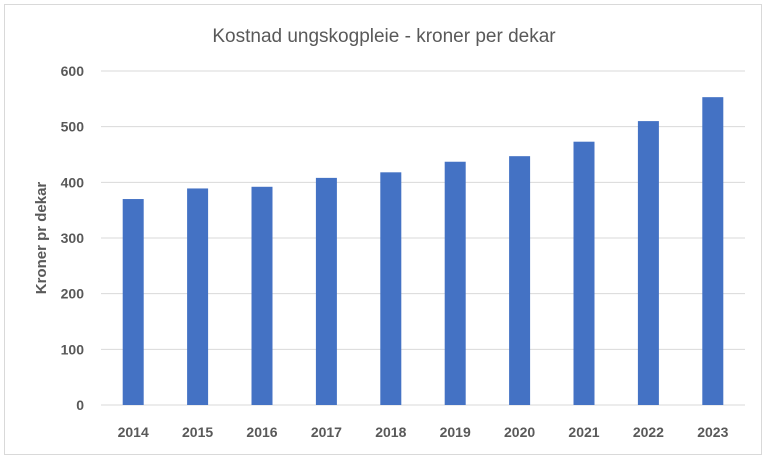 The image size is (768, 461). Describe the element at coordinates (261, 432) in the screenshot. I see `x-tick-label: 2016` at that location.